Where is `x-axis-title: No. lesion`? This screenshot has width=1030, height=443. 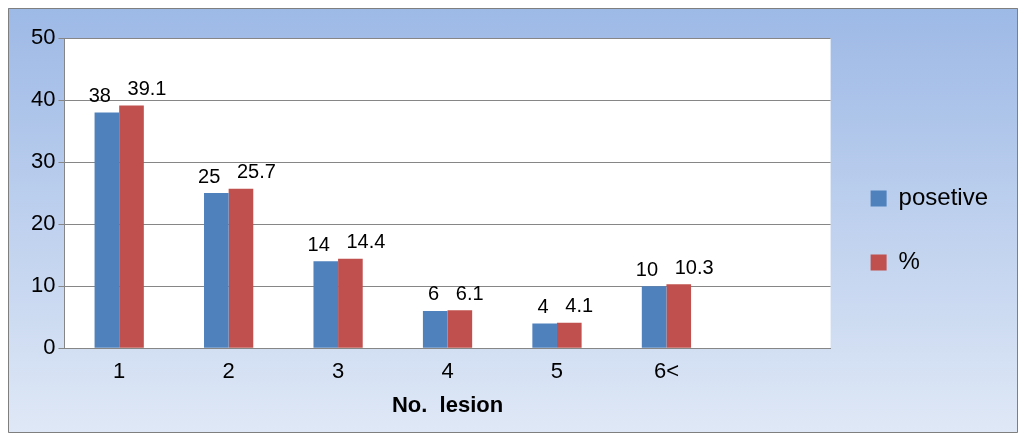
x-axis-title: No. lesion is located at coordinates (447, 404).